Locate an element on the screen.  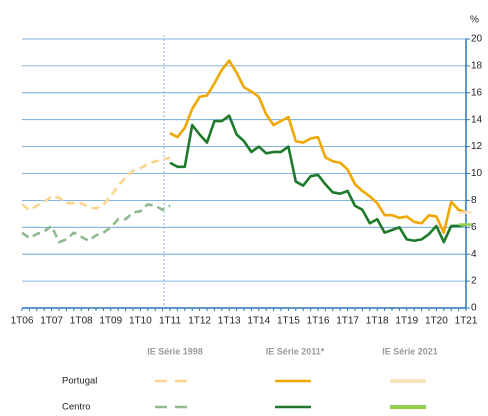
x-tick-label: 1T12 is located at coordinates (199, 321).